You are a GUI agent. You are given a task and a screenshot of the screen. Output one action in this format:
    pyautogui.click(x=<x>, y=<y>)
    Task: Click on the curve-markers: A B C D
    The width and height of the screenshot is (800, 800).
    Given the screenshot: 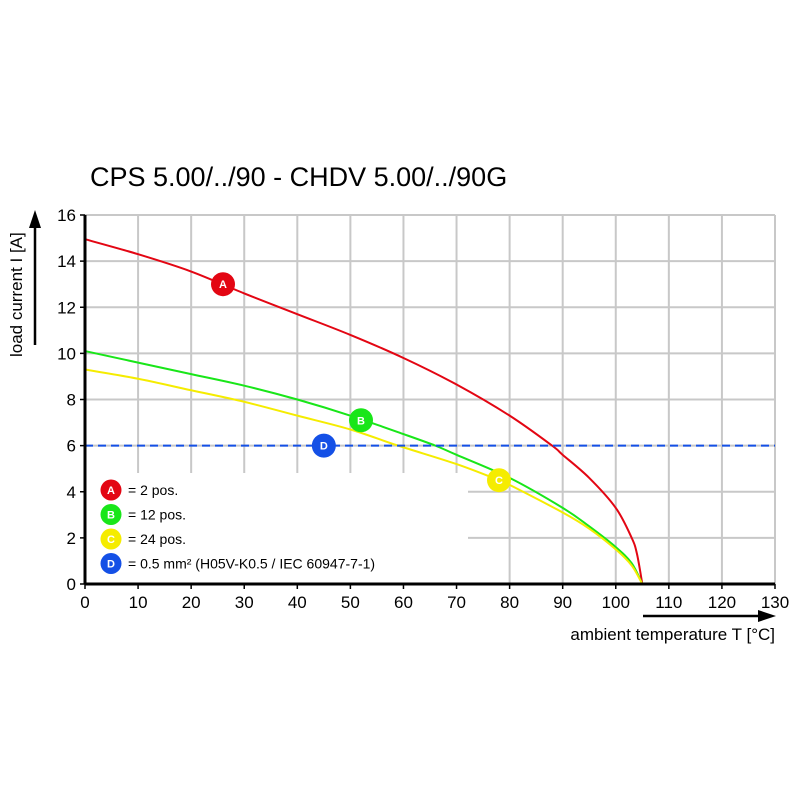 What is the action you would take?
    pyautogui.click(x=361, y=382)
    